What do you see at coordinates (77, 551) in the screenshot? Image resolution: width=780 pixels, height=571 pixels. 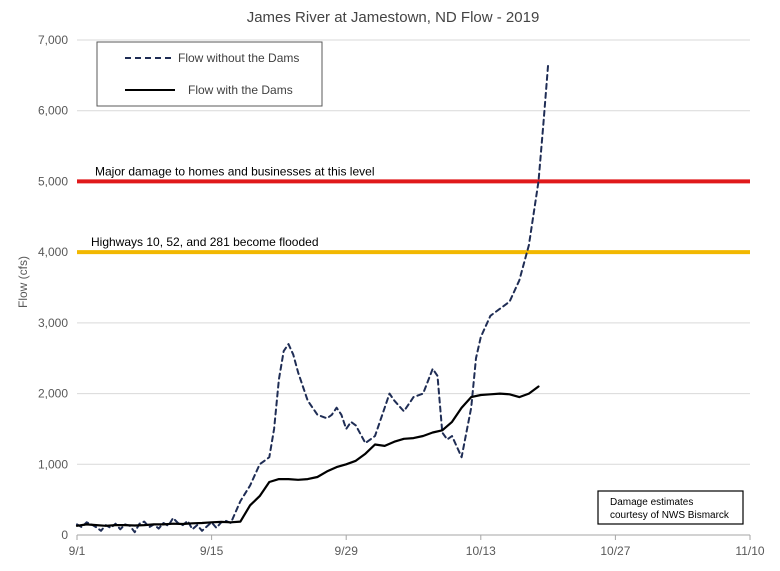 I see `x-tick-label: 9/1` at bounding box center [77, 551].